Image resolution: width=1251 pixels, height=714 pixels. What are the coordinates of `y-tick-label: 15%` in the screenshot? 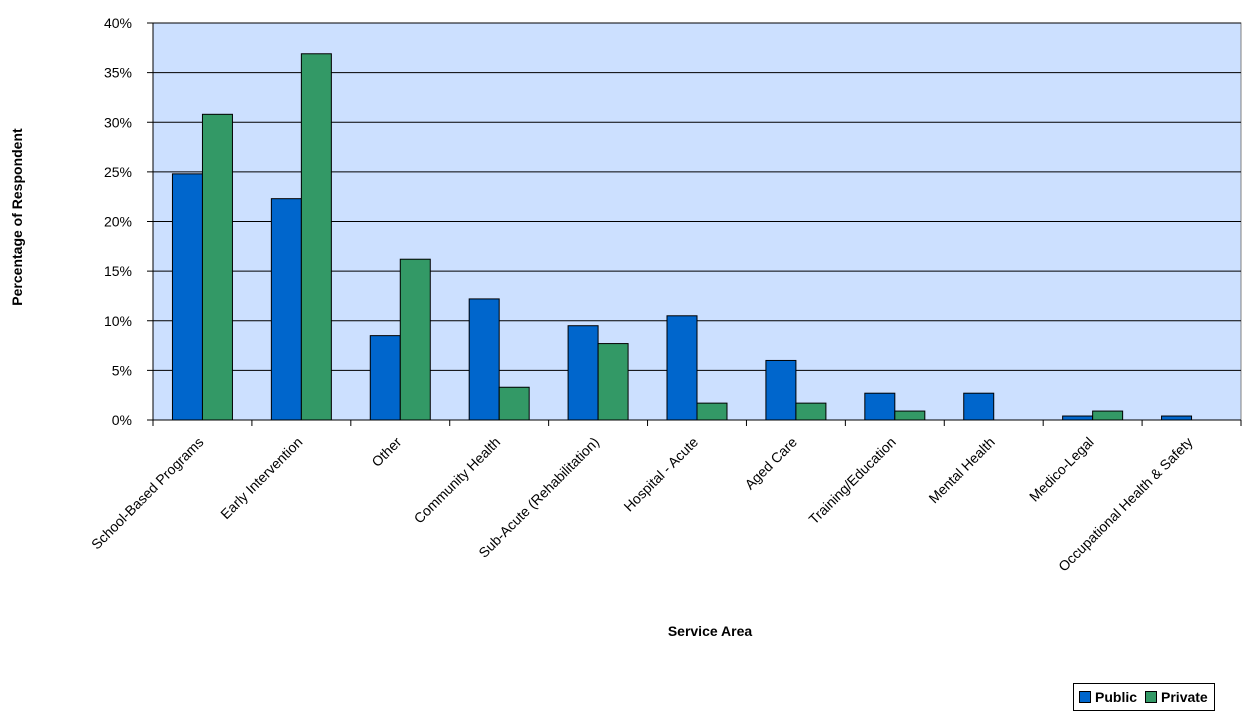 It's located at (118, 271).